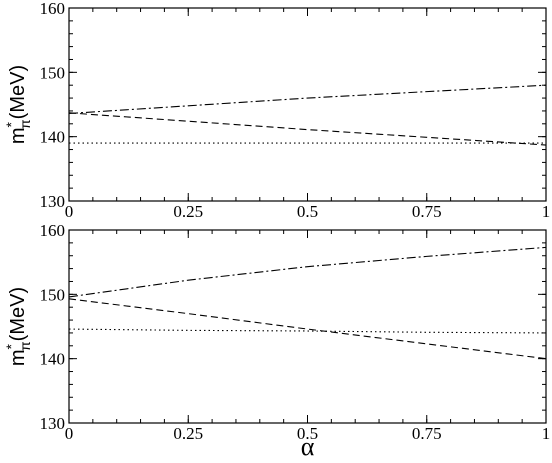 Image resolution: width=552 pixels, height=463 pixels. What do you see at coordinates (308, 446) in the screenshot?
I see `x-axis-label: α` at bounding box center [308, 446].